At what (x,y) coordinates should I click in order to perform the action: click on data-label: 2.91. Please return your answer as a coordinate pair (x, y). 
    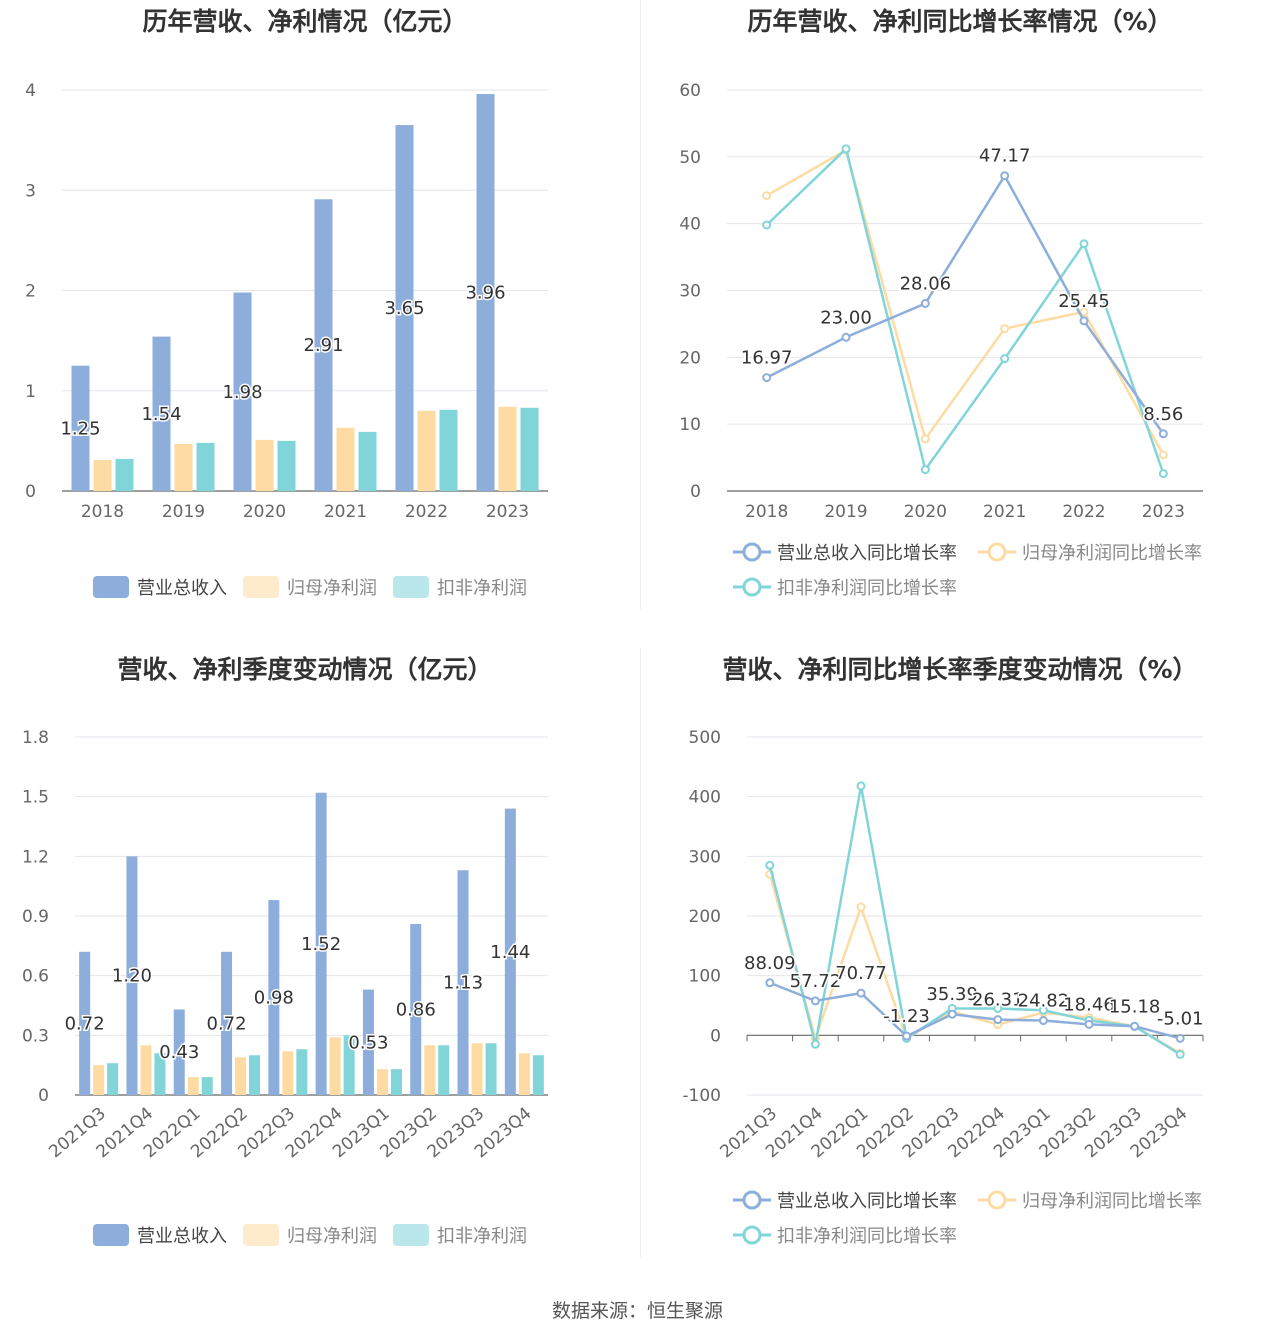
    Looking at the image, I should click on (323, 345).